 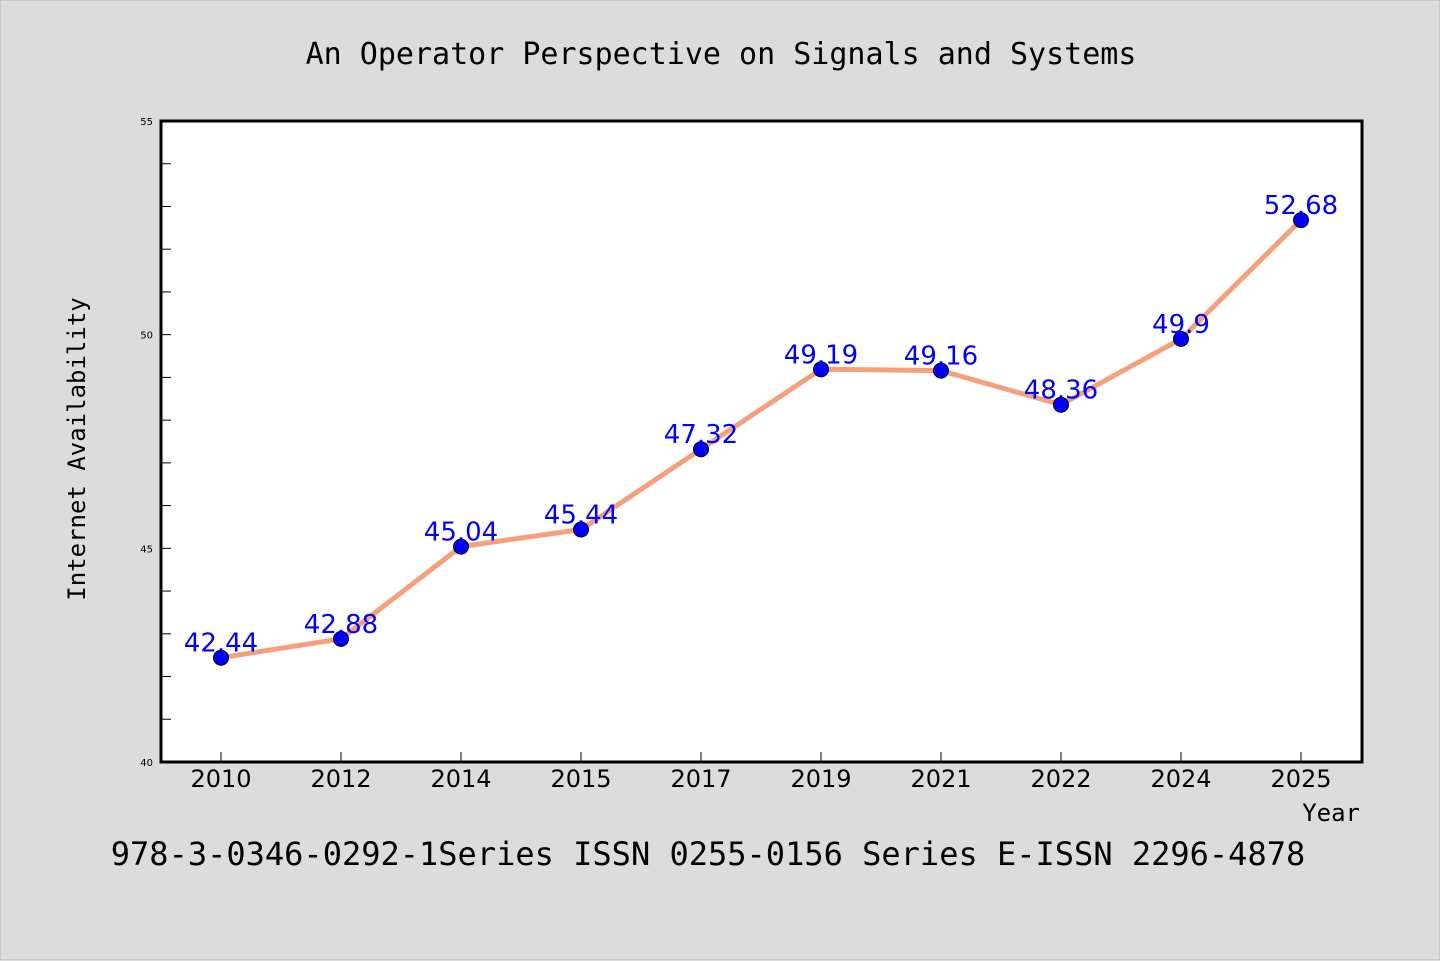 What do you see at coordinates (77, 448) in the screenshot?
I see `y-axis-label: Internet Availability` at bounding box center [77, 448].